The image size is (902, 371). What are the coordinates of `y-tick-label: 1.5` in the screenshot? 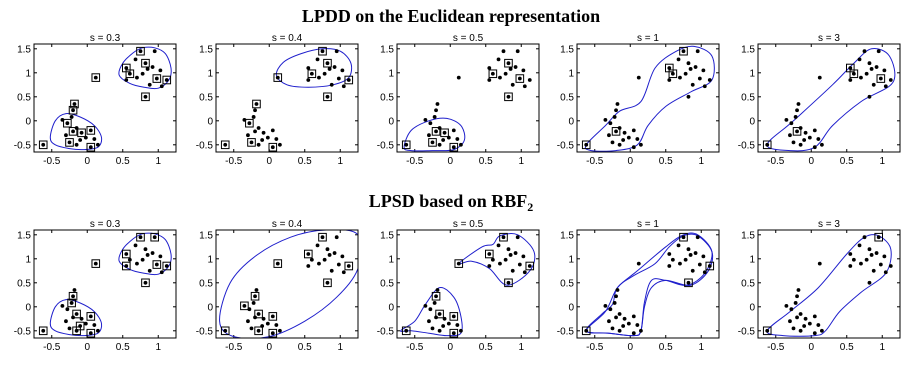 It's located at (387, 235).